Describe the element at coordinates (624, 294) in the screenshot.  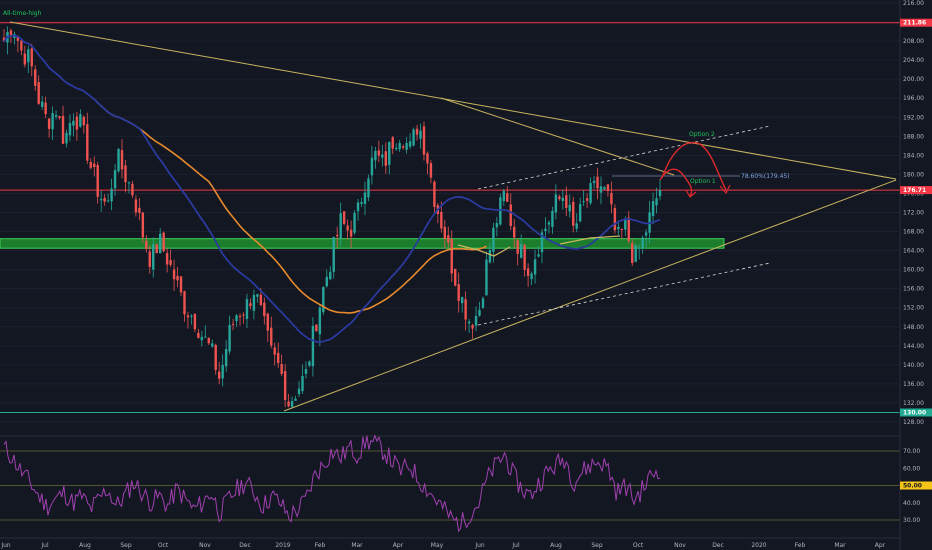
I see `channel-lower-dashed` at that location.